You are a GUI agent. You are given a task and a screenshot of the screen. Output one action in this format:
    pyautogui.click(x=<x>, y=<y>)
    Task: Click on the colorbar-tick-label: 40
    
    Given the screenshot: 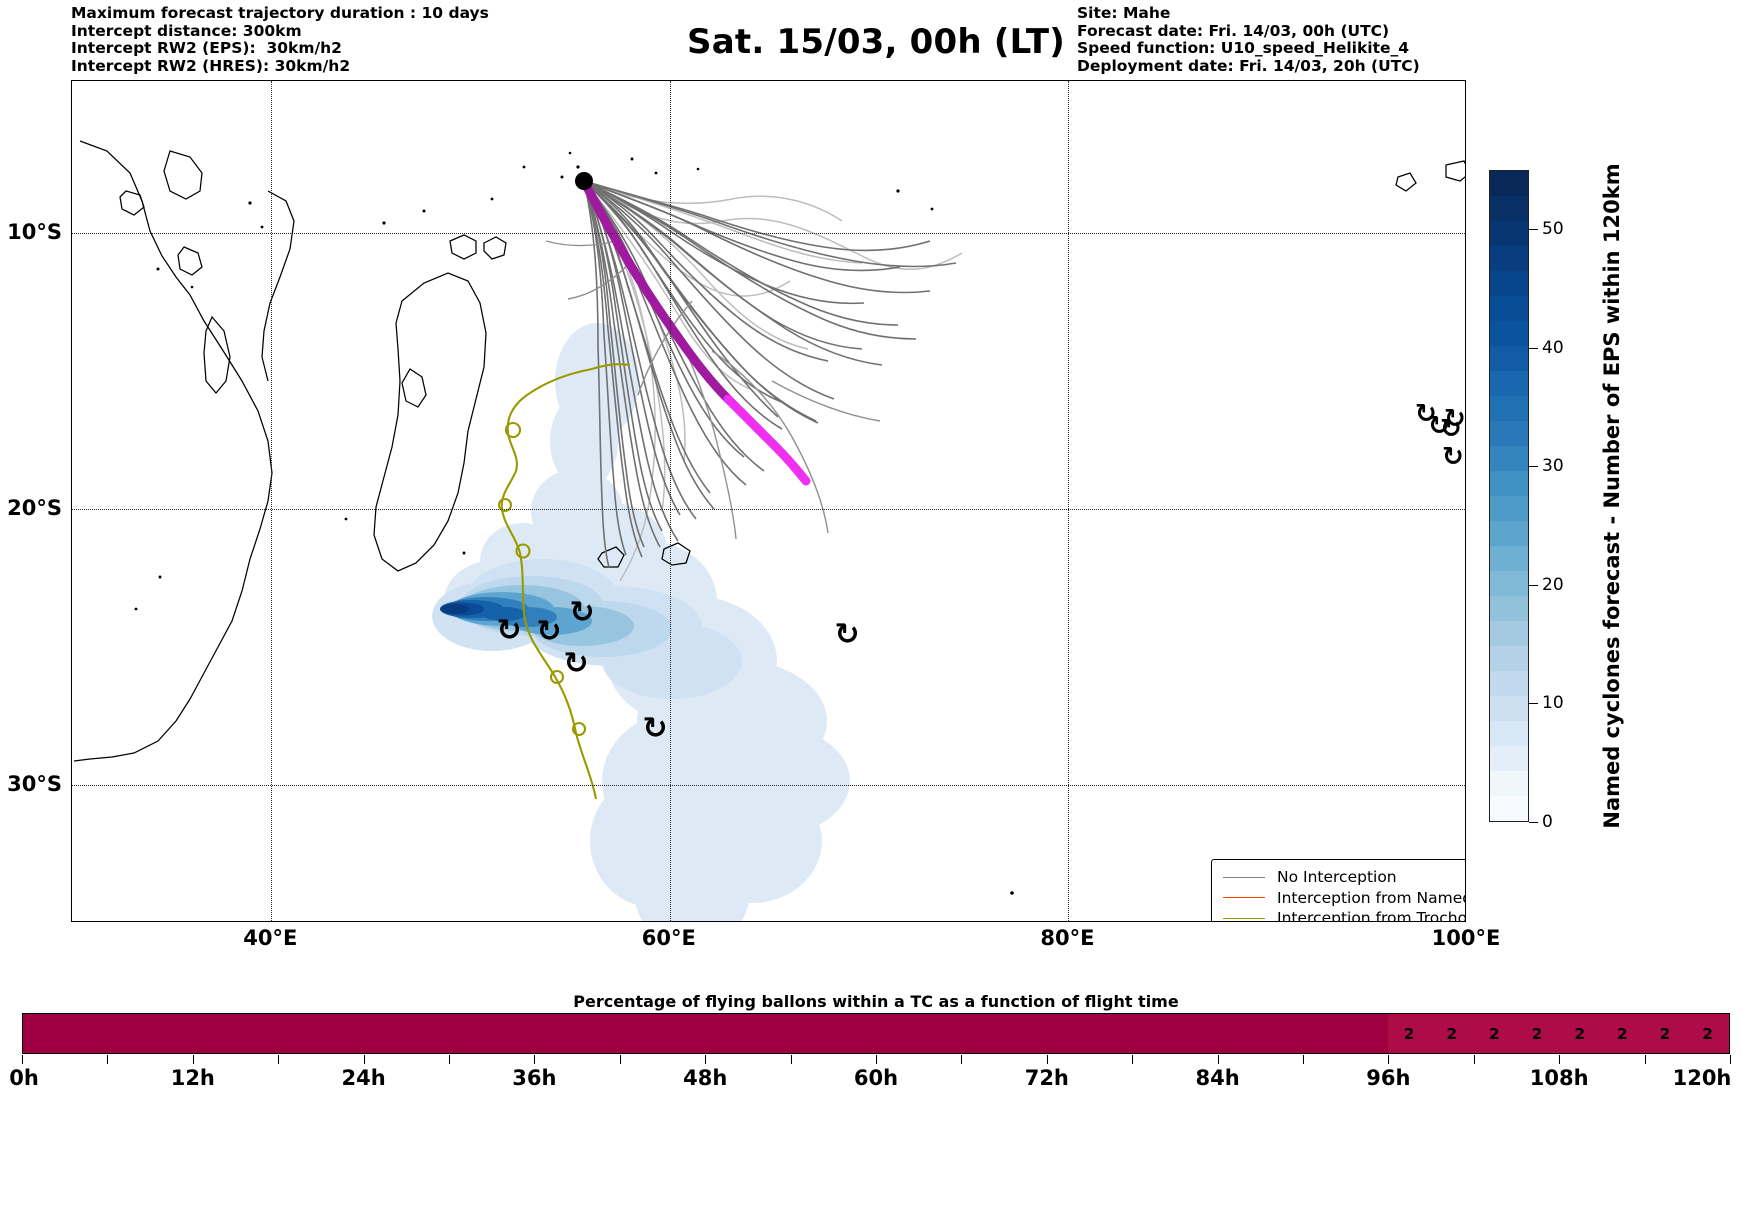 What is the action you would take?
    pyautogui.click(x=1553, y=347)
    